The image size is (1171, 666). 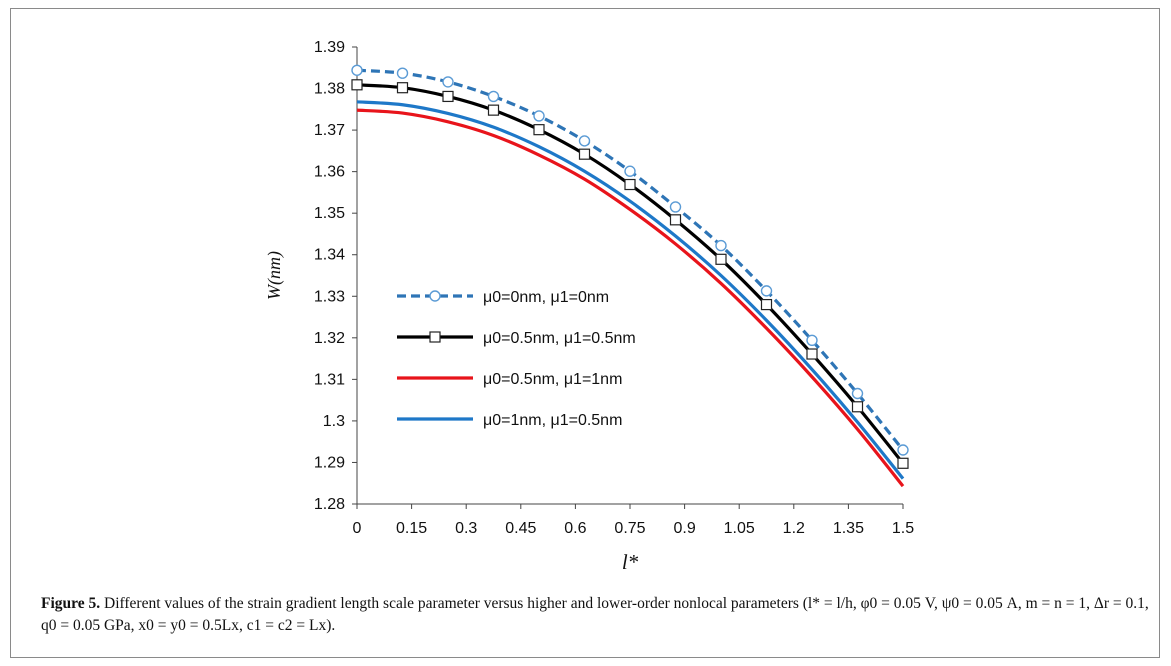 What do you see at coordinates (329, 47) in the screenshot?
I see `y-tick-label: 1.39` at bounding box center [329, 47].